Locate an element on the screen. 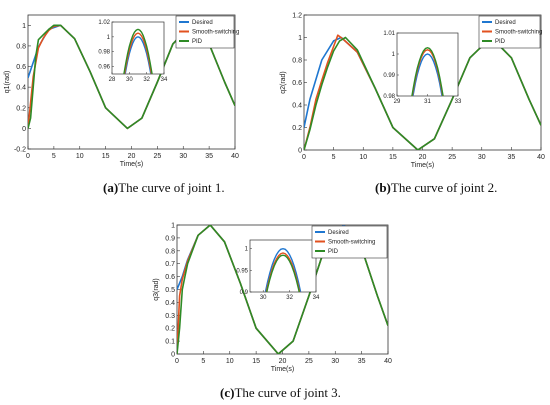  y-tick-label: 0.1 is located at coordinates (170, 342).